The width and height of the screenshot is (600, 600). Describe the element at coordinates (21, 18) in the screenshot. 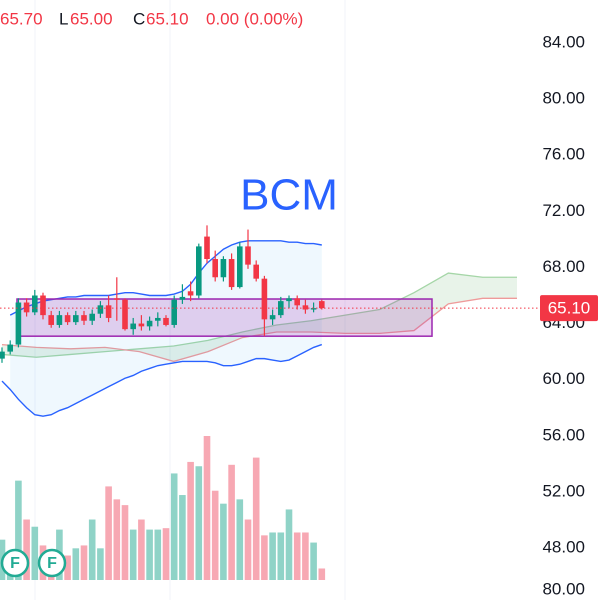

I see `high-value: 65.70` at that location.